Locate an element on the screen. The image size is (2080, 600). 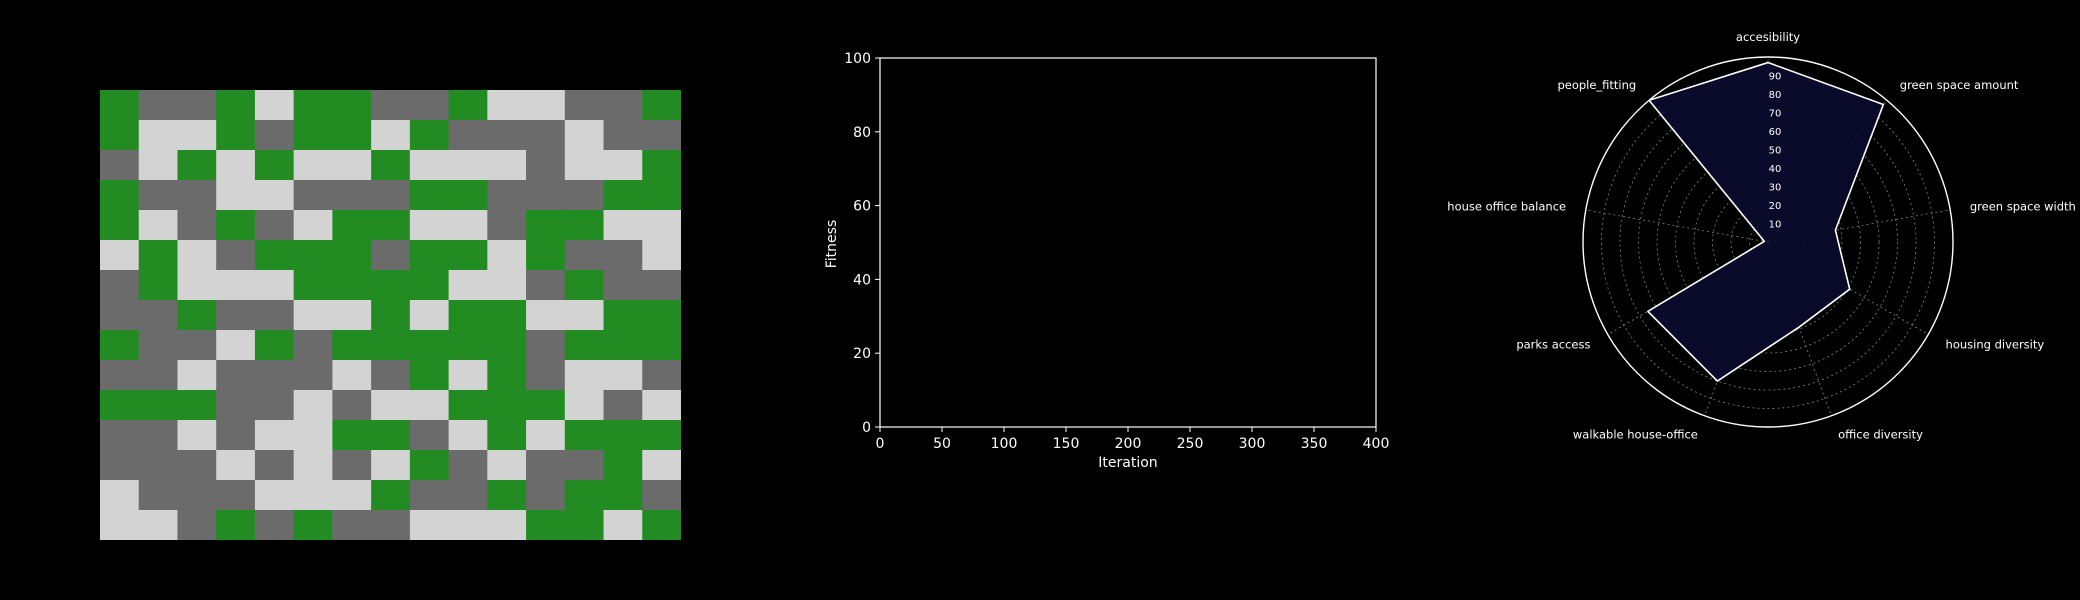
y-tick-label: 20 is located at coordinates (862, 354).